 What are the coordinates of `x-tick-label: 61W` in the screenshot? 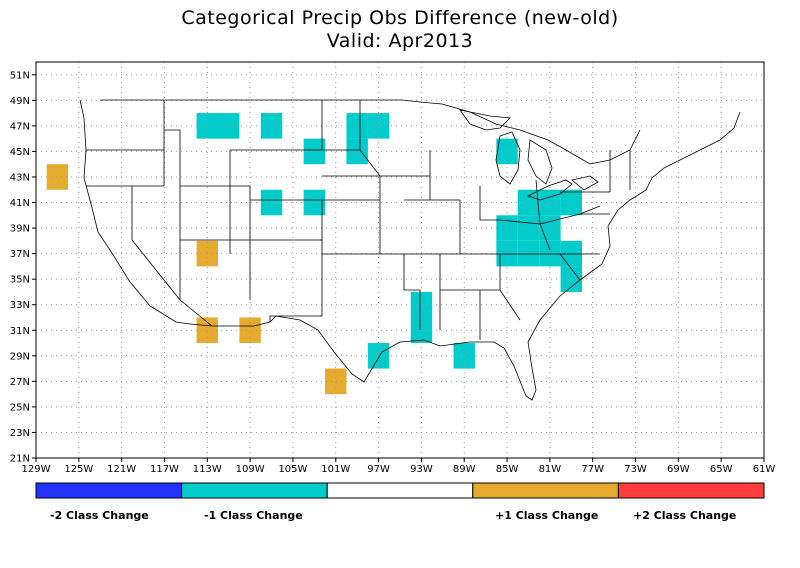 It's located at (764, 469).